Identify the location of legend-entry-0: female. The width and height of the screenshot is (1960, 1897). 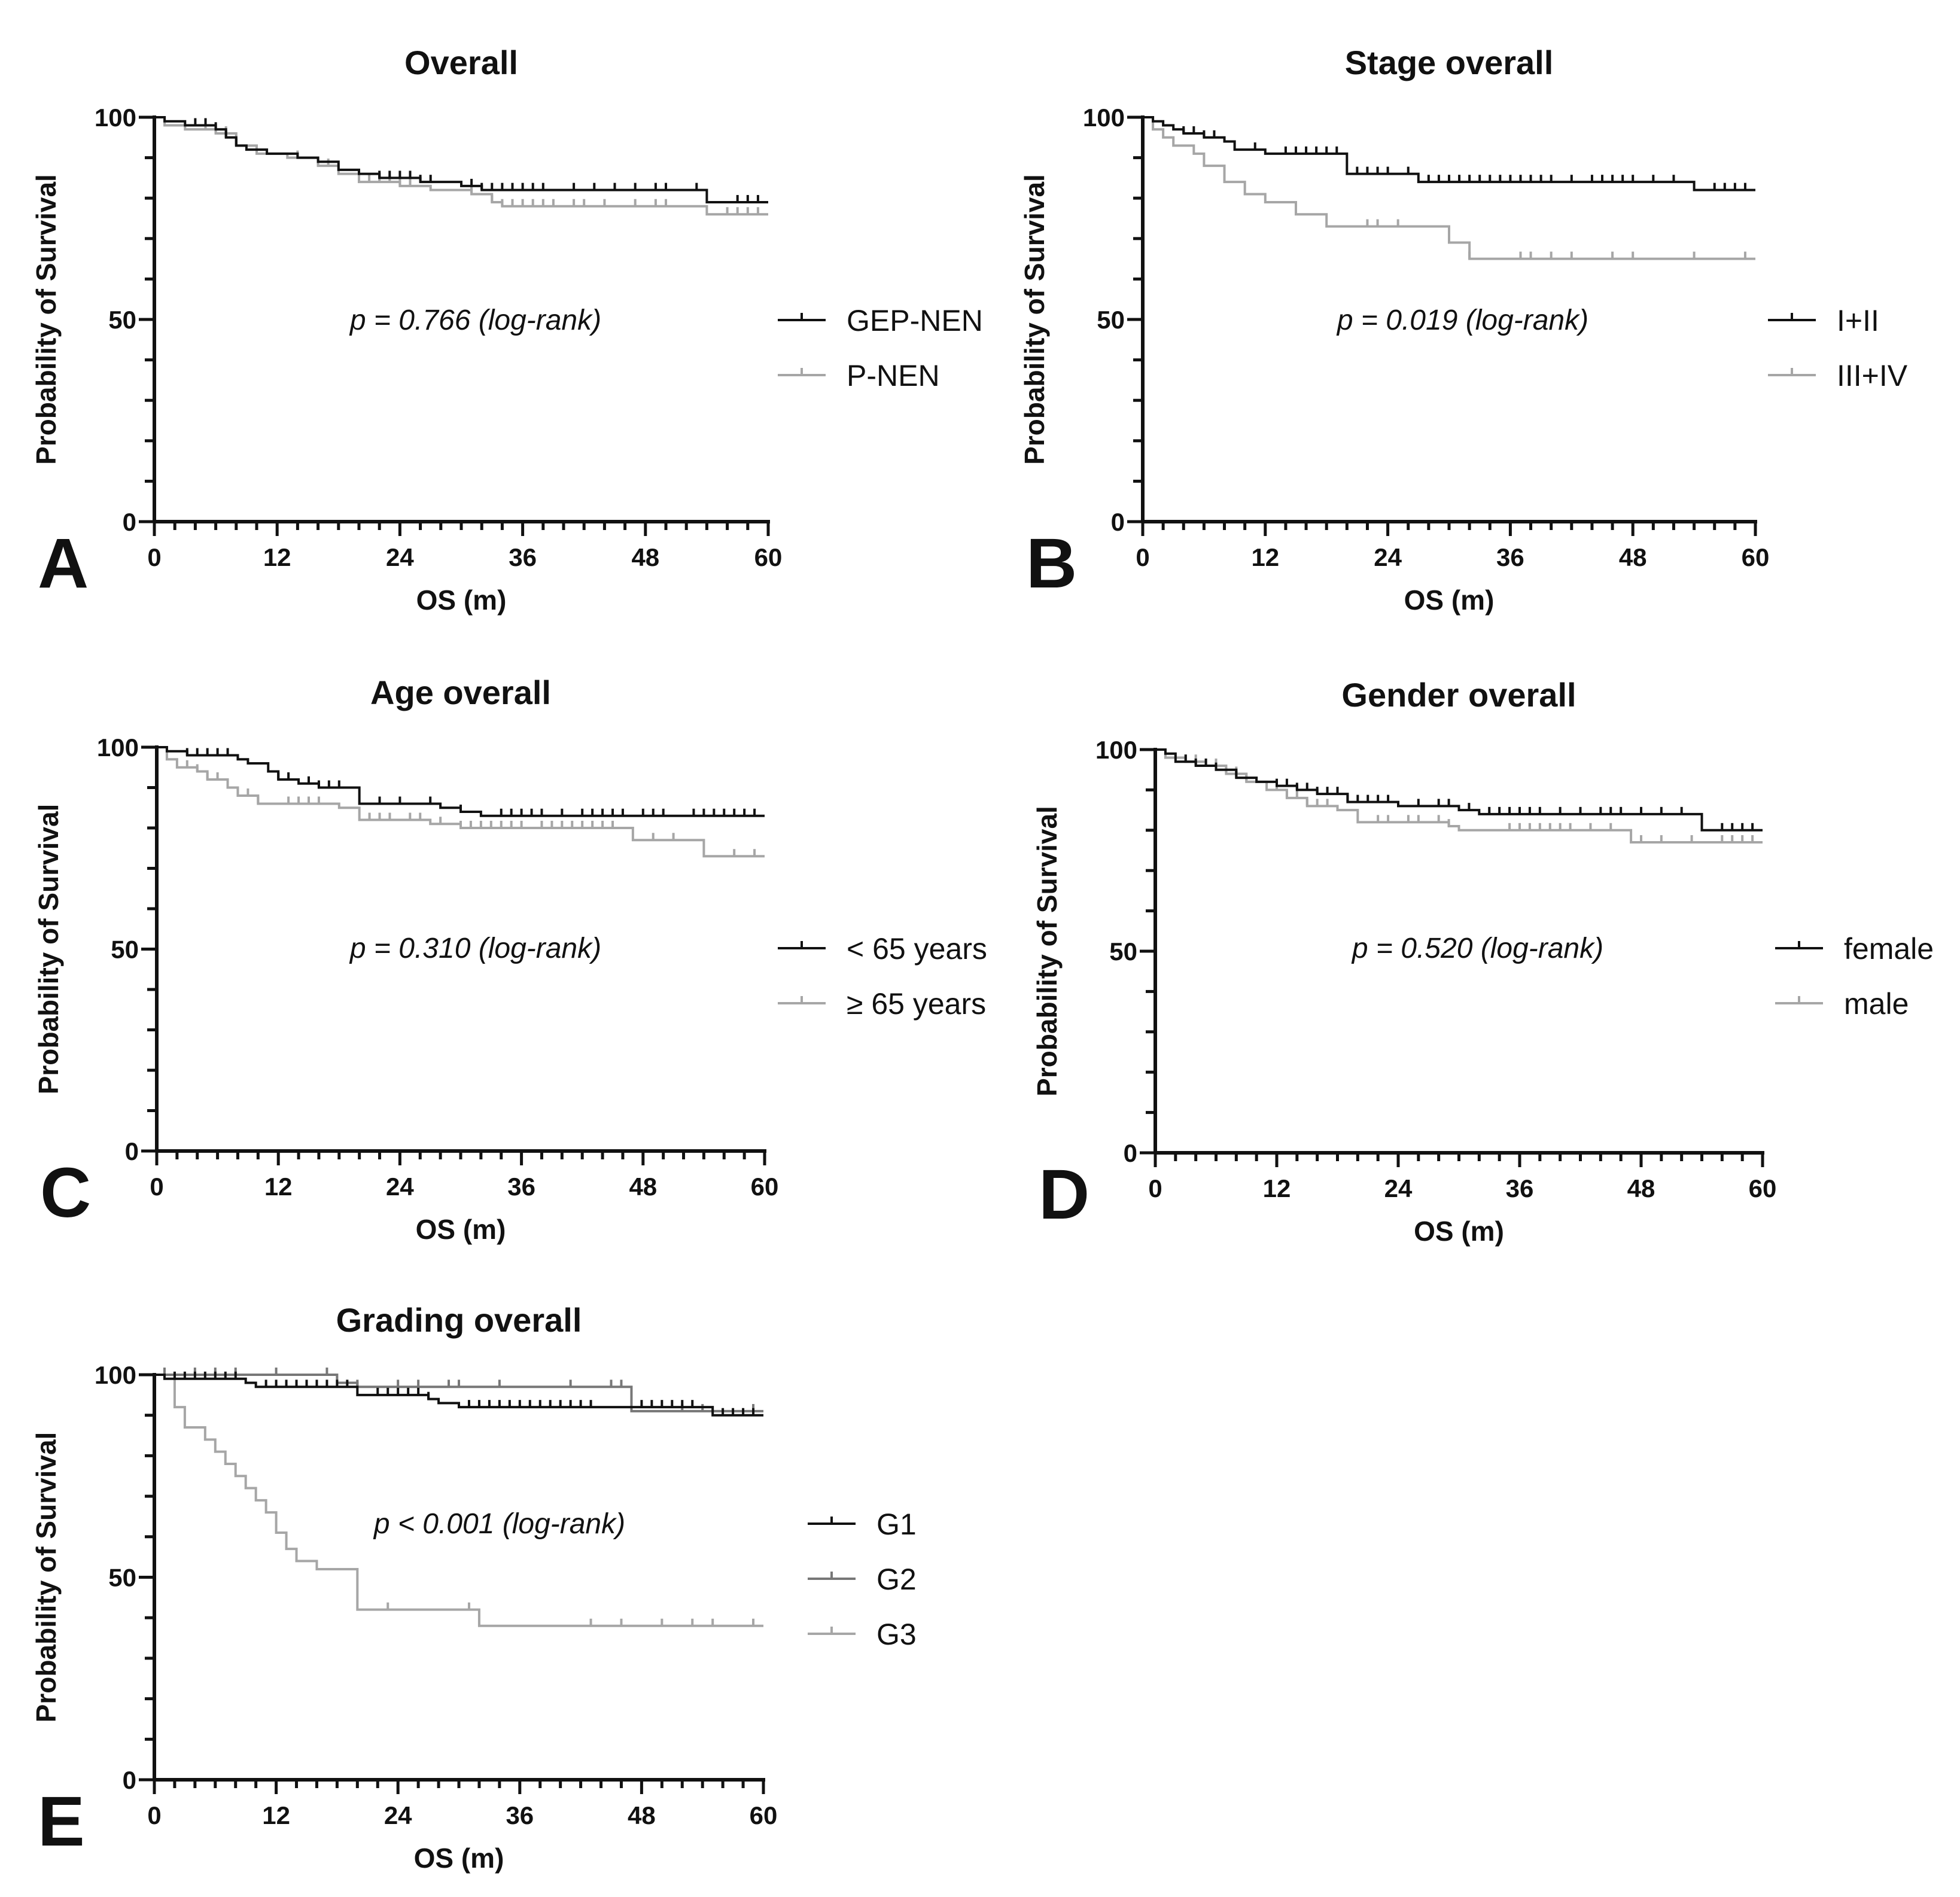
(1854, 949).